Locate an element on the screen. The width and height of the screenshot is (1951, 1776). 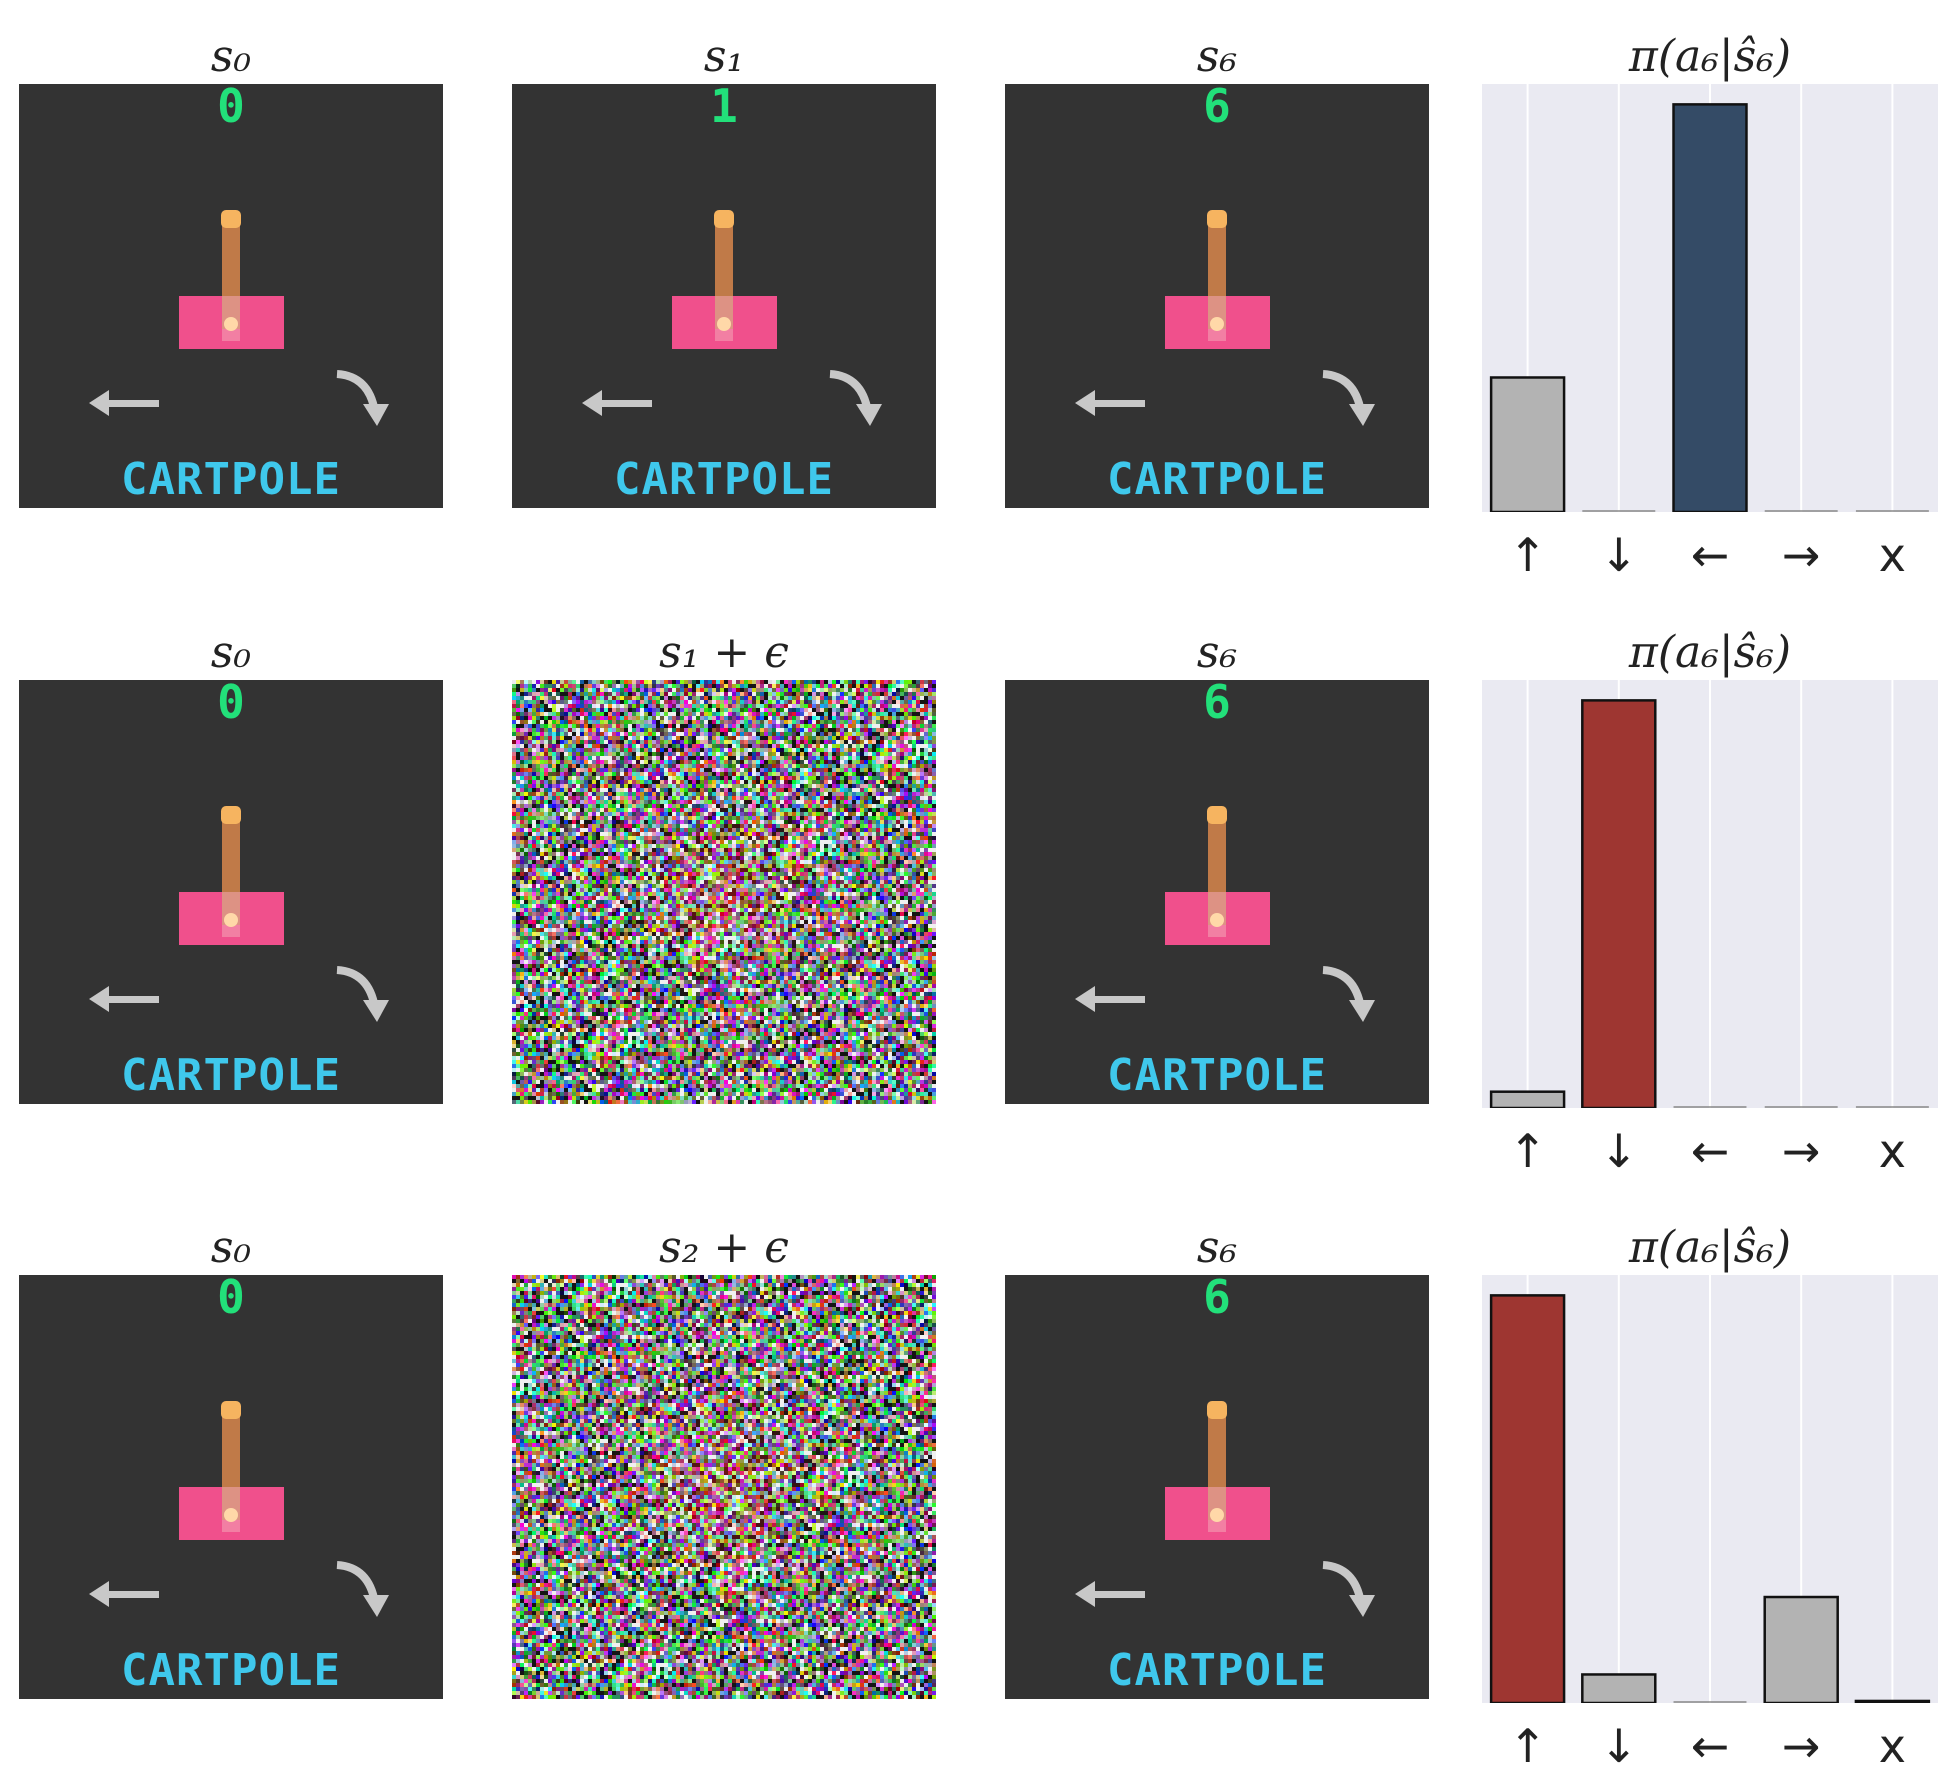
step-counter: 1 is located at coordinates (724, 108).